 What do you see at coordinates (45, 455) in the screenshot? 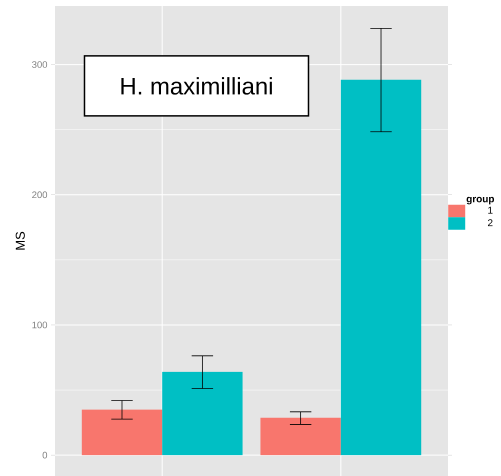
I see `y-tick-label: 0` at bounding box center [45, 455].